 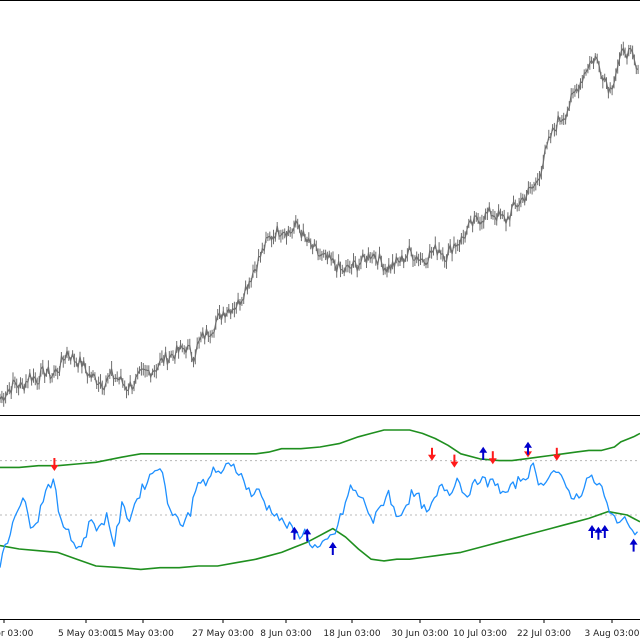 I want to click on x-tick-label: 8 Jun 03:00, so click(x=286, y=634).